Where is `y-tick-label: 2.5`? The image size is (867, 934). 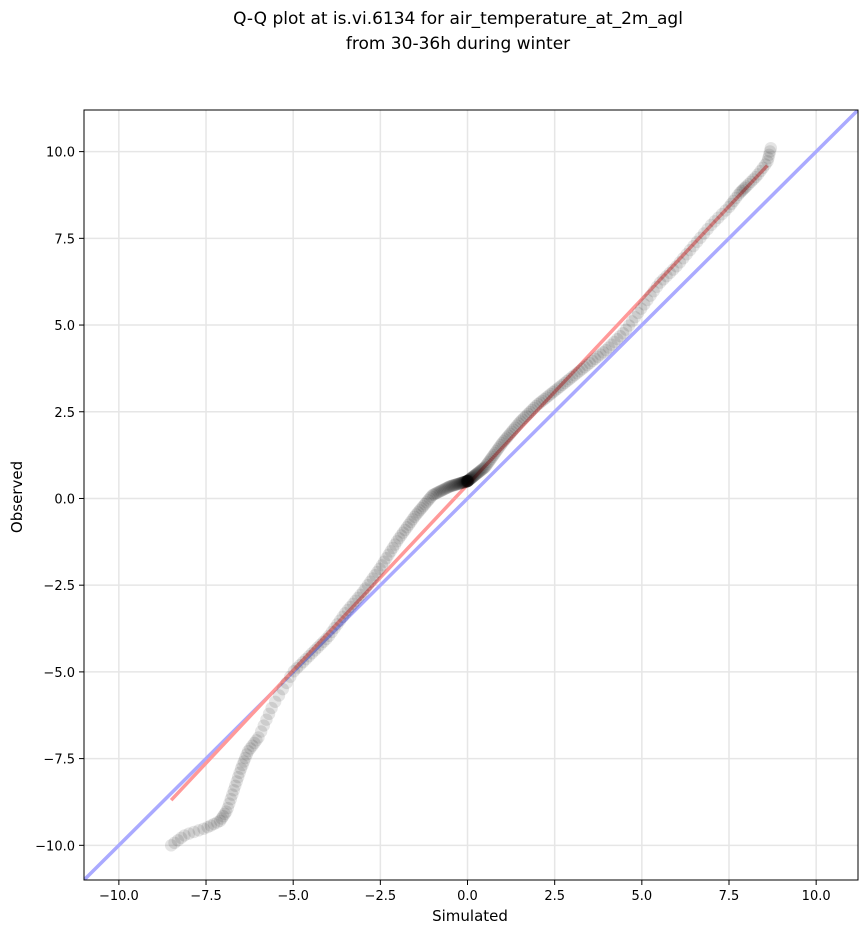 y-tick-label: 2.5 is located at coordinates (64, 413).